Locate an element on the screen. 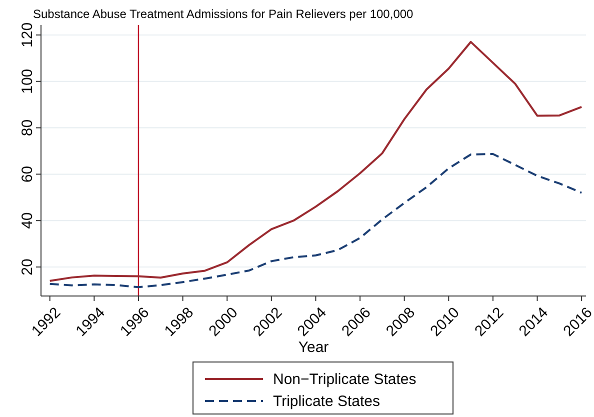 The height and width of the screenshot is (417, 594). y-tick-label: 120 is located at coordinates (27, 35).